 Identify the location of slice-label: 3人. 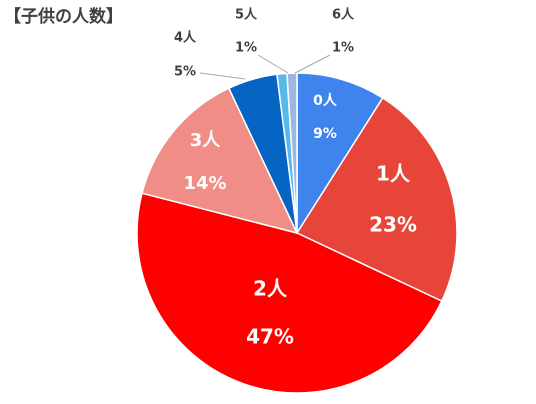
(206, 140).